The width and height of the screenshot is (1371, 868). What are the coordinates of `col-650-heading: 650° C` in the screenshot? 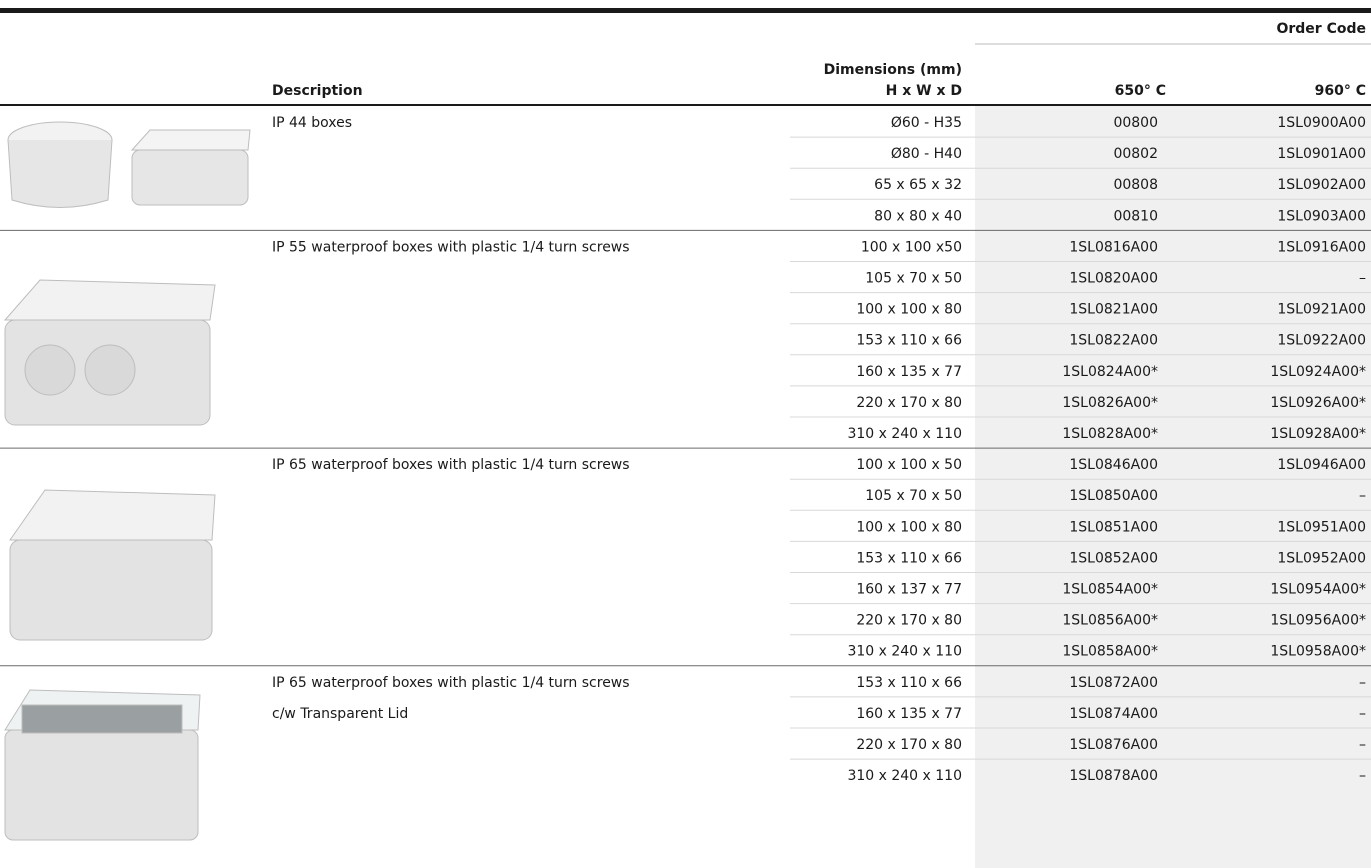 It's located at (1140, 91).